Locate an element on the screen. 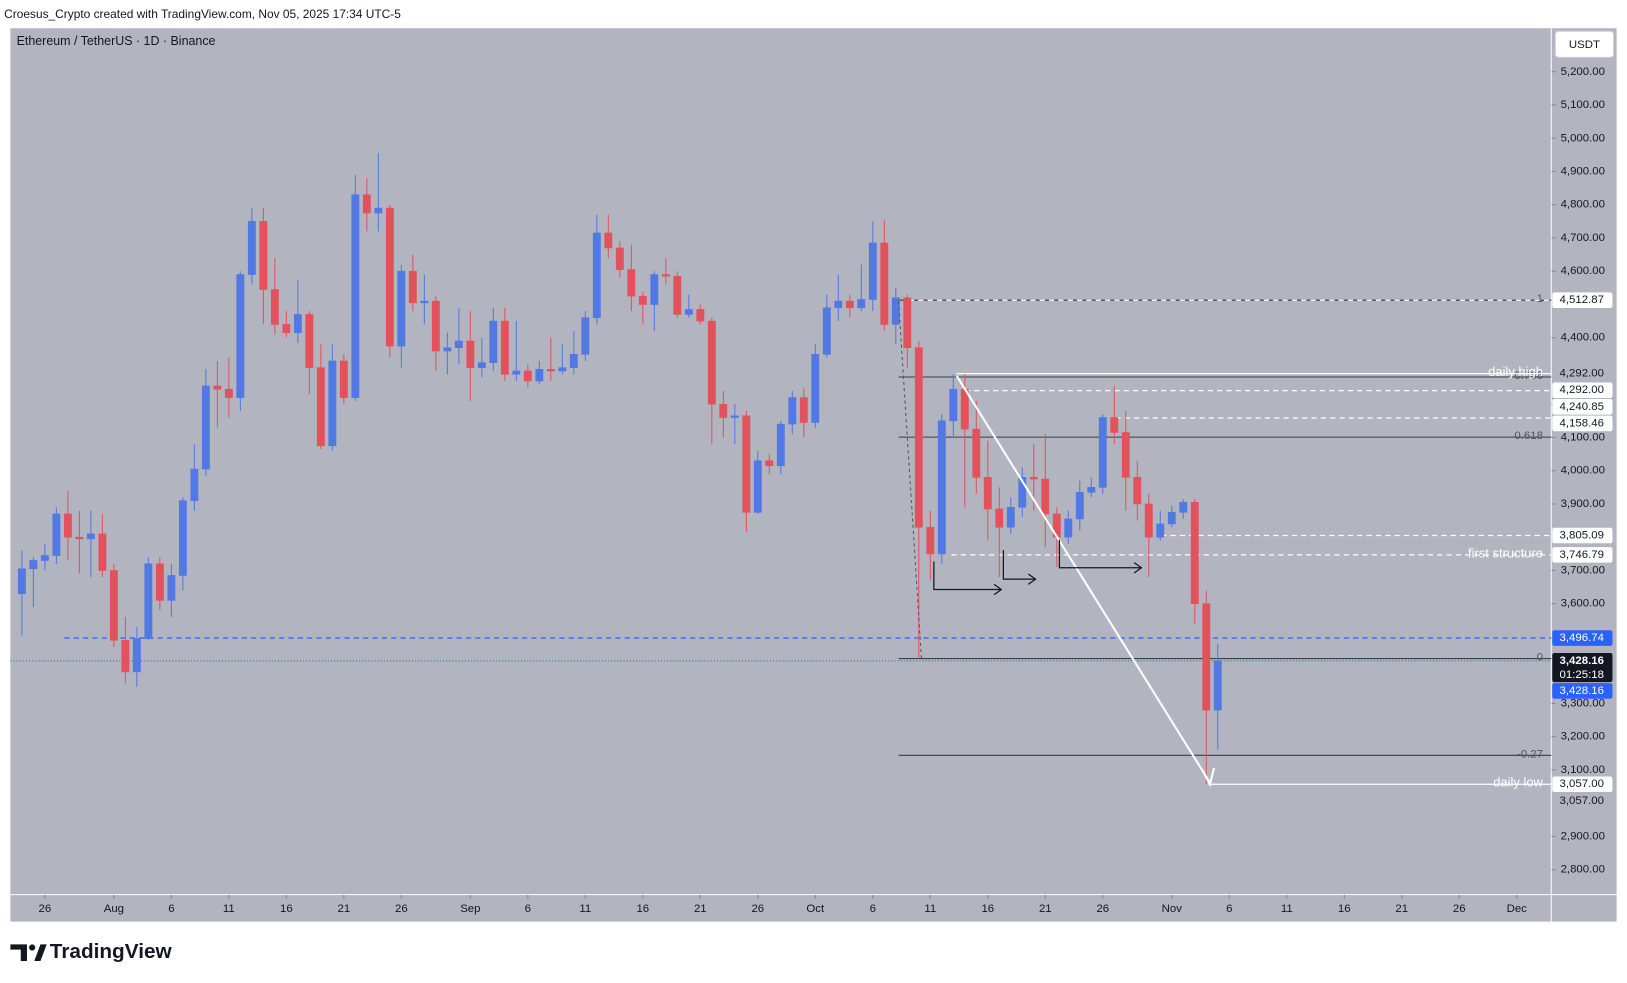 The image size is (1627, 983). y-tick-label: 4,800.00 is located at coordinates (1583, 205).